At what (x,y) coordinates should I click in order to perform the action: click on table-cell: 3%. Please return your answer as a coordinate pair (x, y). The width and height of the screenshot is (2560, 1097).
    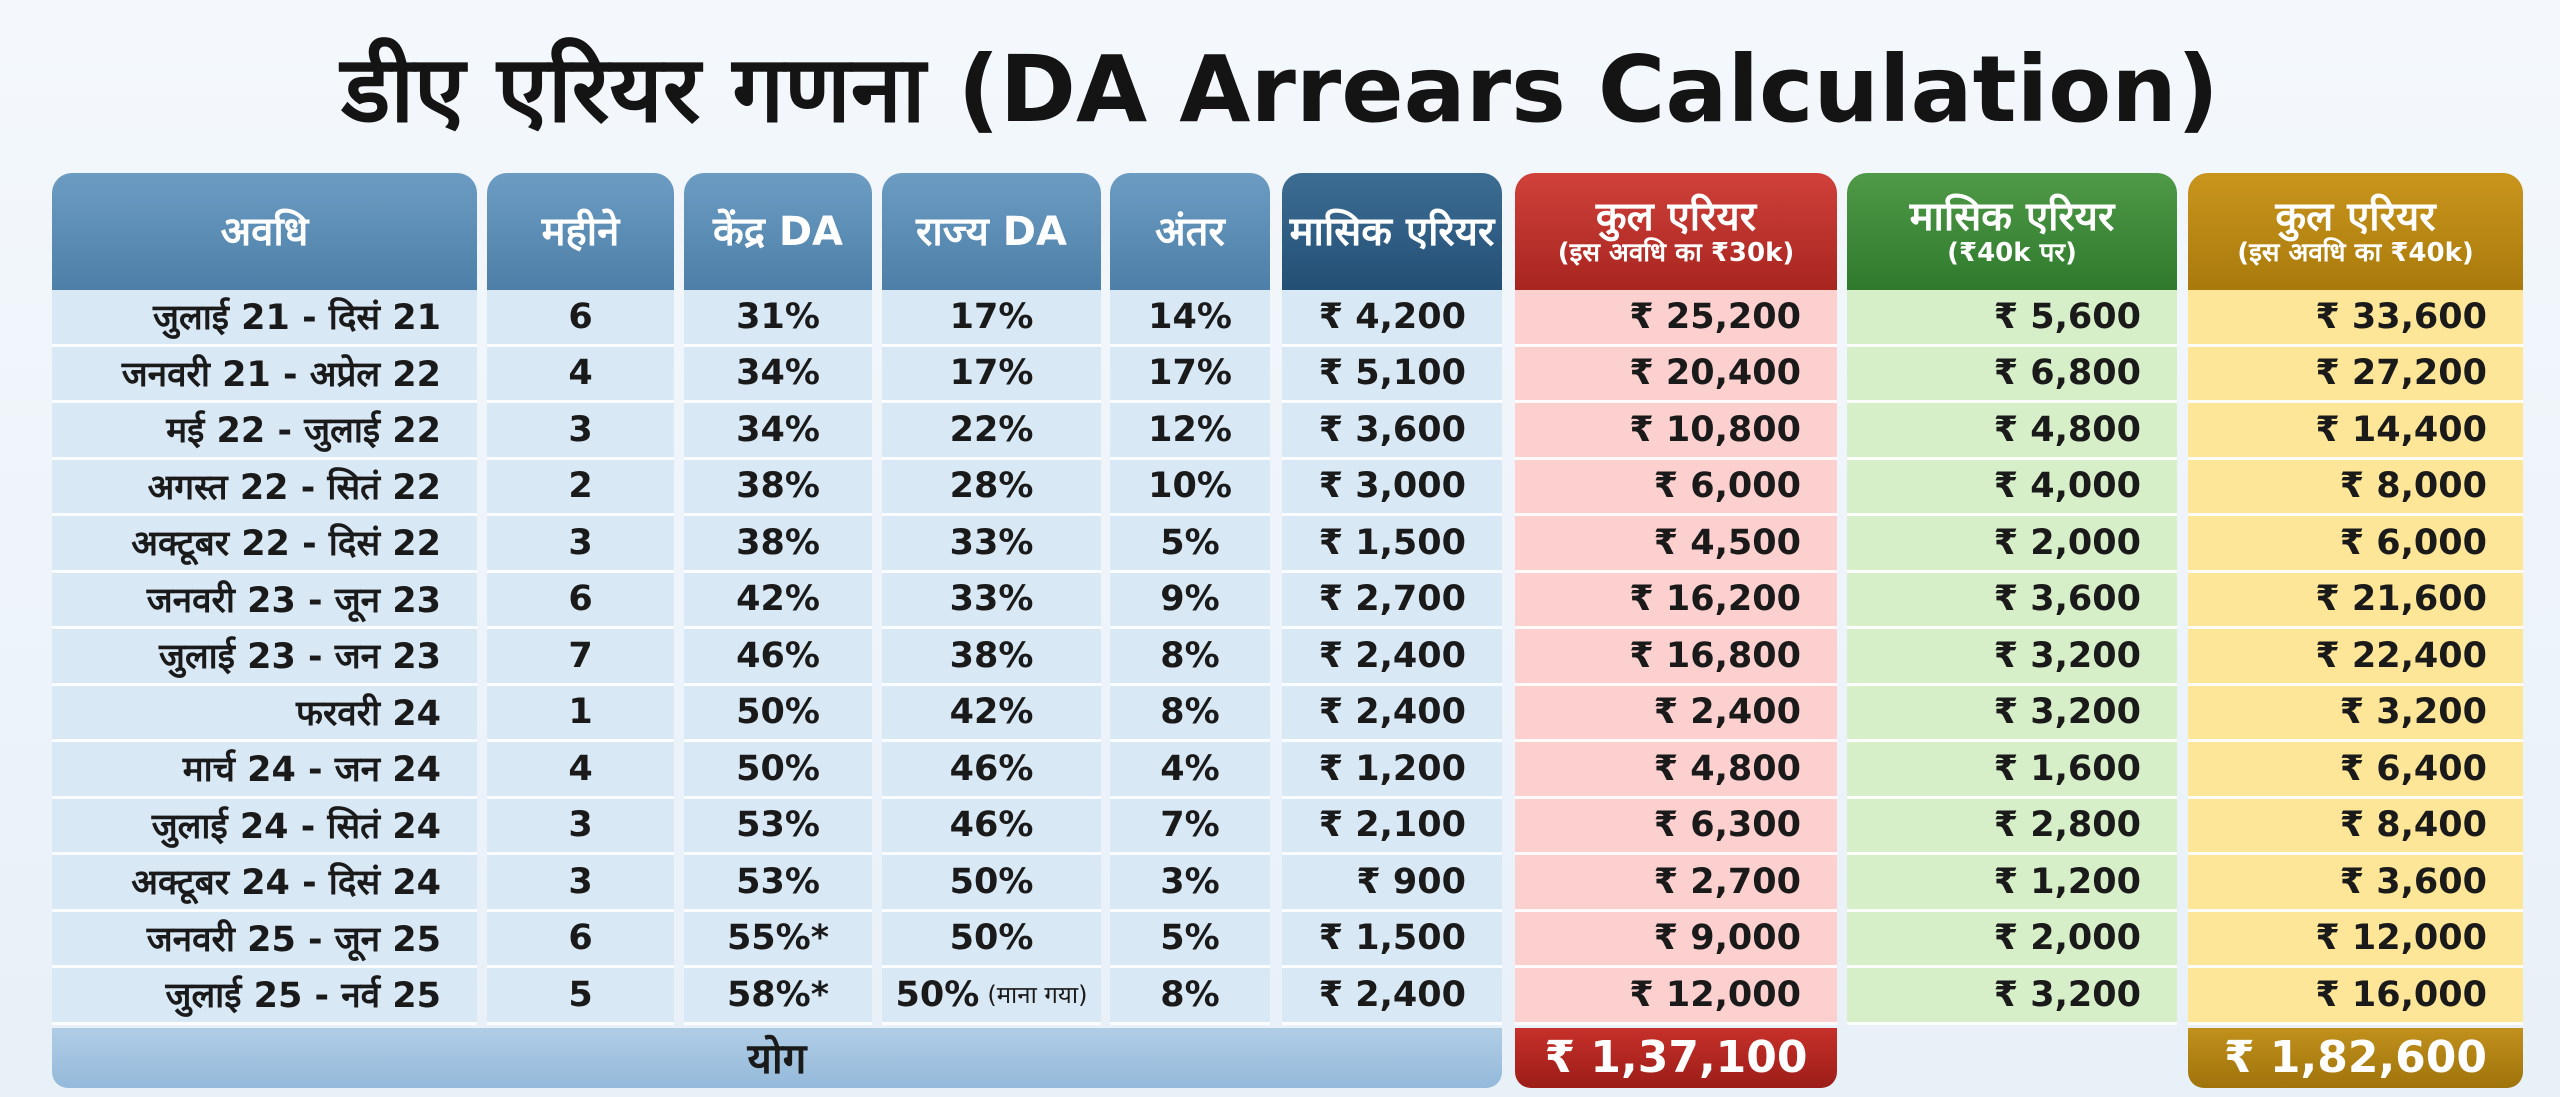
    Looking at the image, I should click on (1190, 883).